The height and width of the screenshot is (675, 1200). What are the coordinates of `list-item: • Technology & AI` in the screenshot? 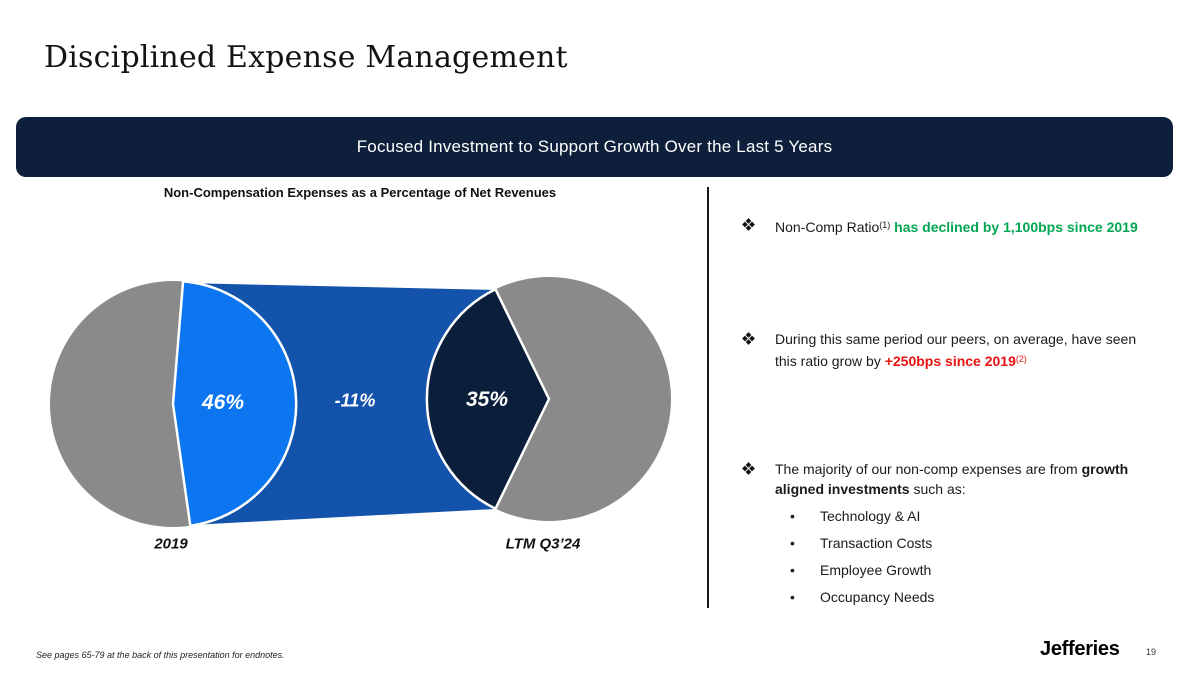 It's located at (862, 516).